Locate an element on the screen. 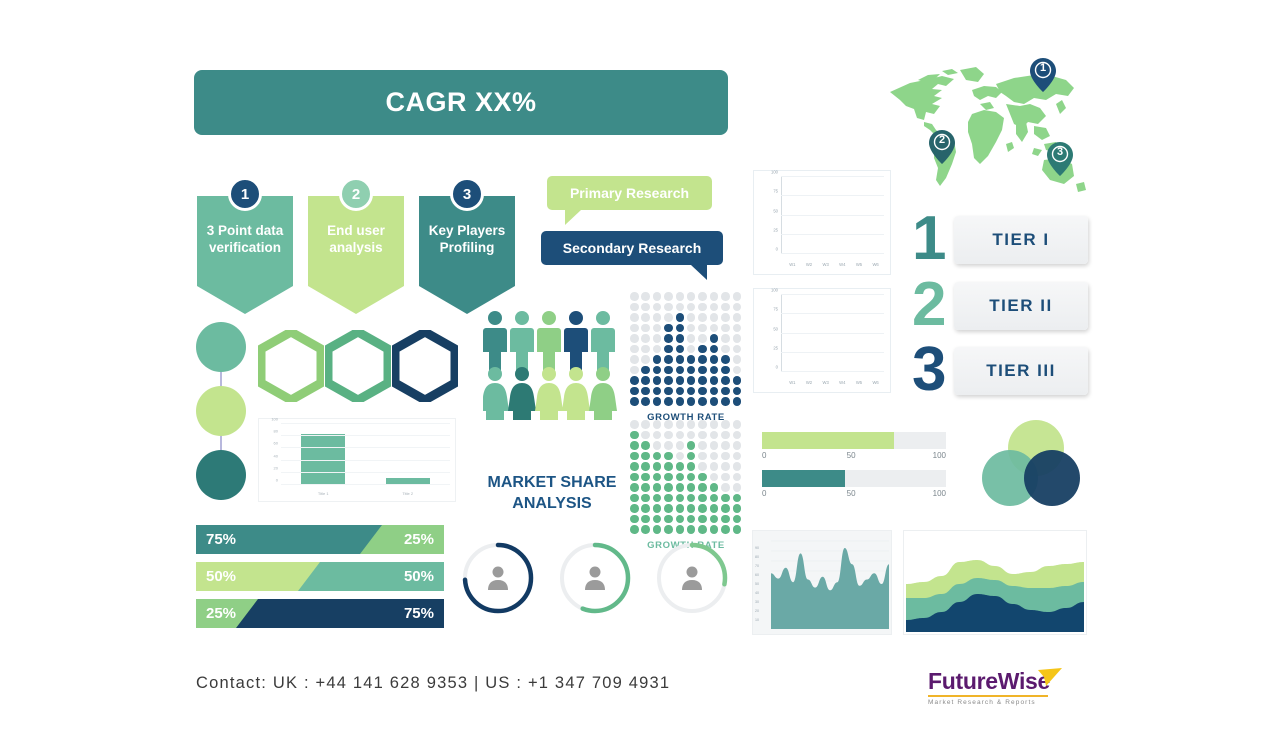  area-chart-single: 10 20 30 40 50 60 70 80 90 is located at coordinates (822, 582).